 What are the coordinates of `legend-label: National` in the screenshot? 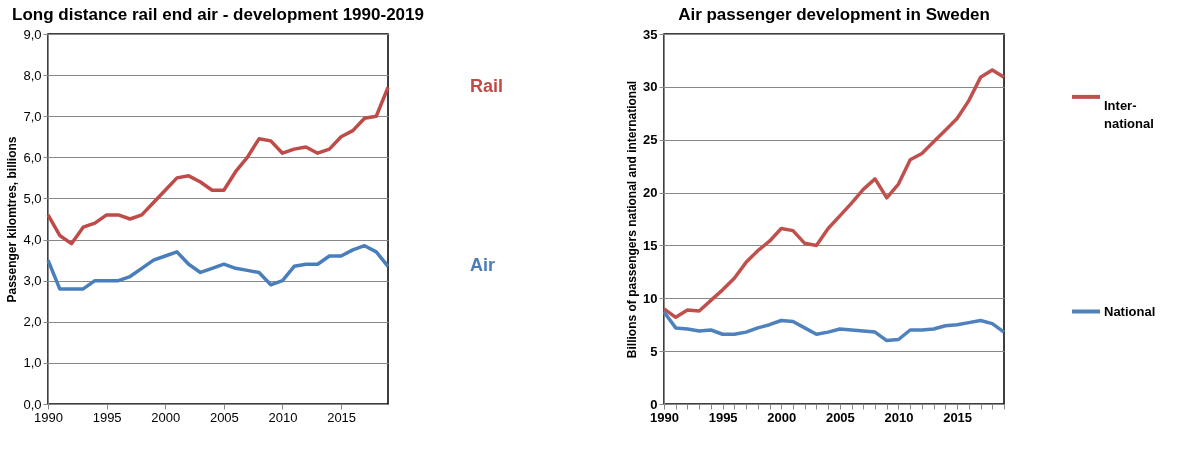 It's located at (1130, 311).